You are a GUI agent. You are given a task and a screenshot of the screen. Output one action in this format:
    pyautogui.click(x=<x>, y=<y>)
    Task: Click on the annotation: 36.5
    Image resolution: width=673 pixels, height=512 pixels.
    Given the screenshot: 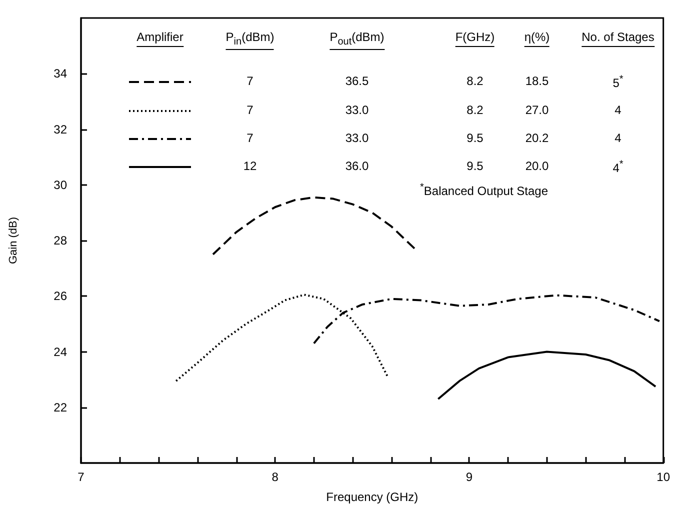 What is the action you would take?
    pyautogui.click(x=357, y=81)
    